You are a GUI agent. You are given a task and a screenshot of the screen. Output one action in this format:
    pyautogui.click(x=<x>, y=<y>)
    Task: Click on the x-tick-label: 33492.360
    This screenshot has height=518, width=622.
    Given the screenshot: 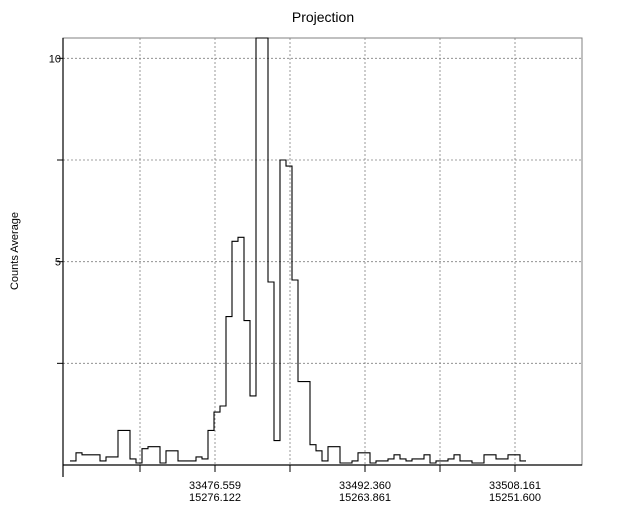 What is the action you would take?
    pyautogui.click(x=365, y=486)
    